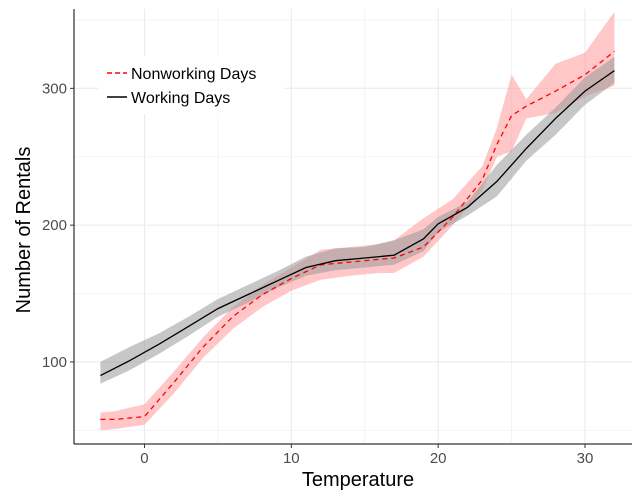 This screenshot has width=641, height=492. Describe the element at coordinates (438, 458) in the screenshot. I see `x-tick-label: 20` at that location.